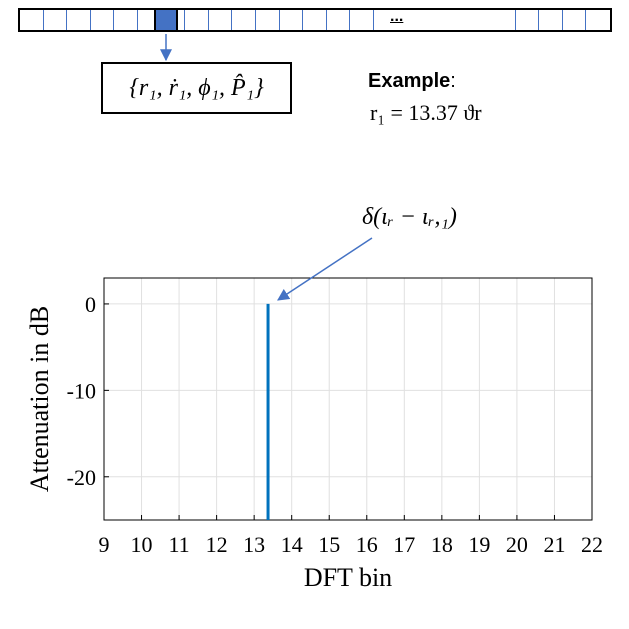 Image resolution: width=629 pixels, height=629 pixels. What do you see at coordinates (348, 577) in the screenshot?
I see `x-axis-label: DFT bin` at bounding box center [348, 577].